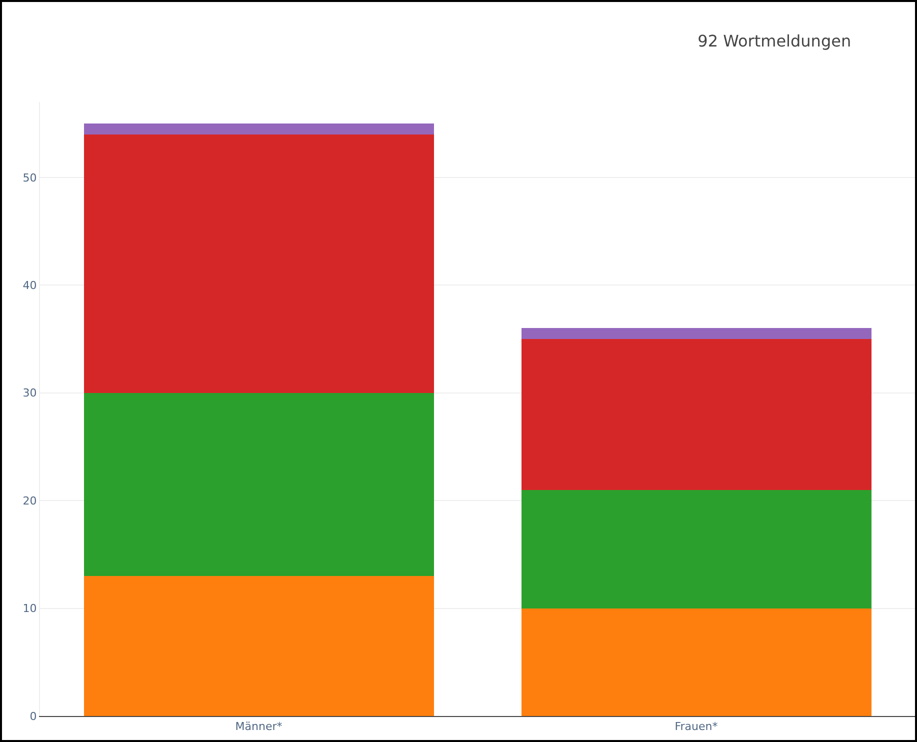  What do you see at coordinates (259, 727) in the screenshot?
I see `x-tick-label: Männer*` at bounding box center [259, 727].